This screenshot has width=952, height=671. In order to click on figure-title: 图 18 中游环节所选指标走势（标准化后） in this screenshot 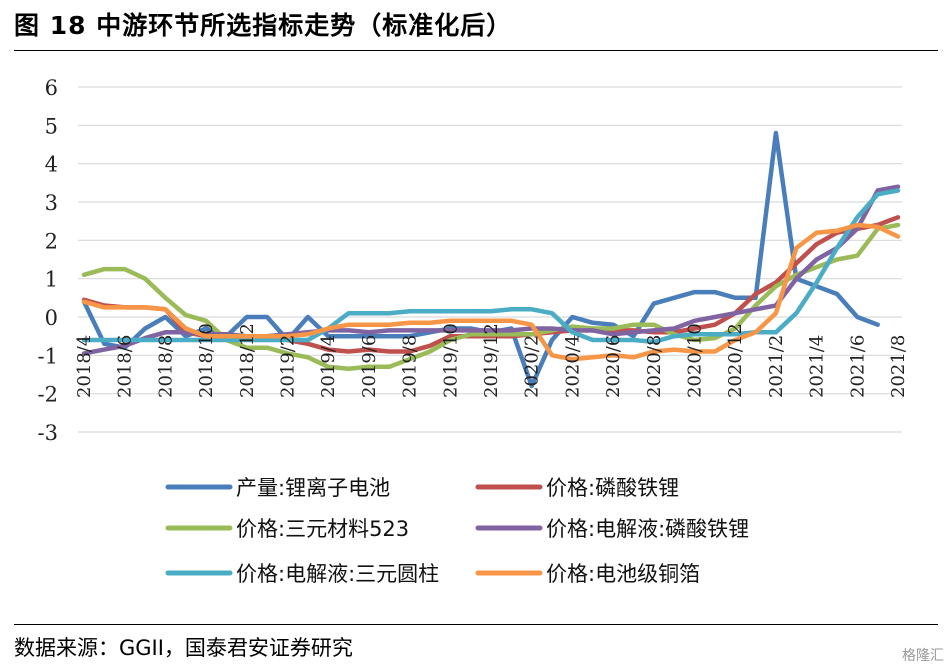, I will do `click(263, 25)`.